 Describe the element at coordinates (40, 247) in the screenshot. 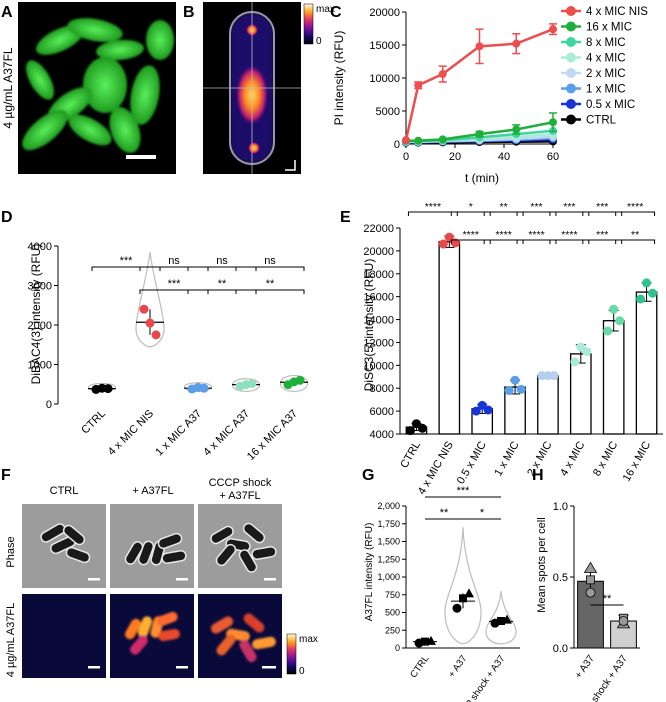

I see `y-tick-label: 4000` at that location.